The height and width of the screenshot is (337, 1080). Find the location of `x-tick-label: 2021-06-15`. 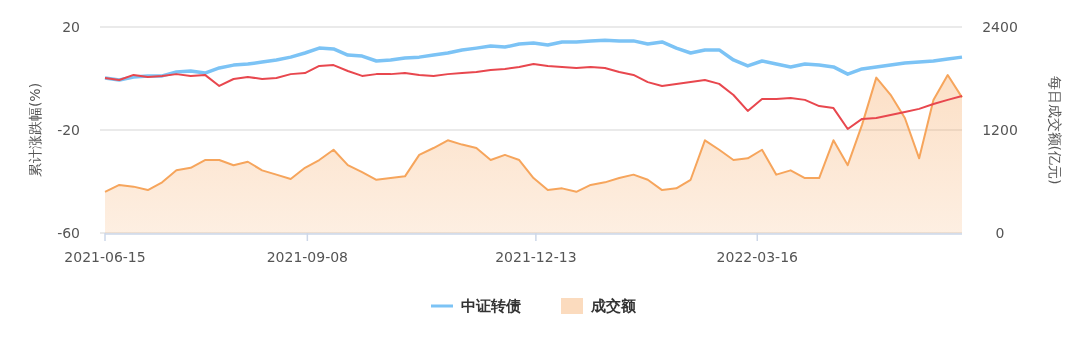

x-tick-label: 2021-06-15 is located at coordinates (105, 257).